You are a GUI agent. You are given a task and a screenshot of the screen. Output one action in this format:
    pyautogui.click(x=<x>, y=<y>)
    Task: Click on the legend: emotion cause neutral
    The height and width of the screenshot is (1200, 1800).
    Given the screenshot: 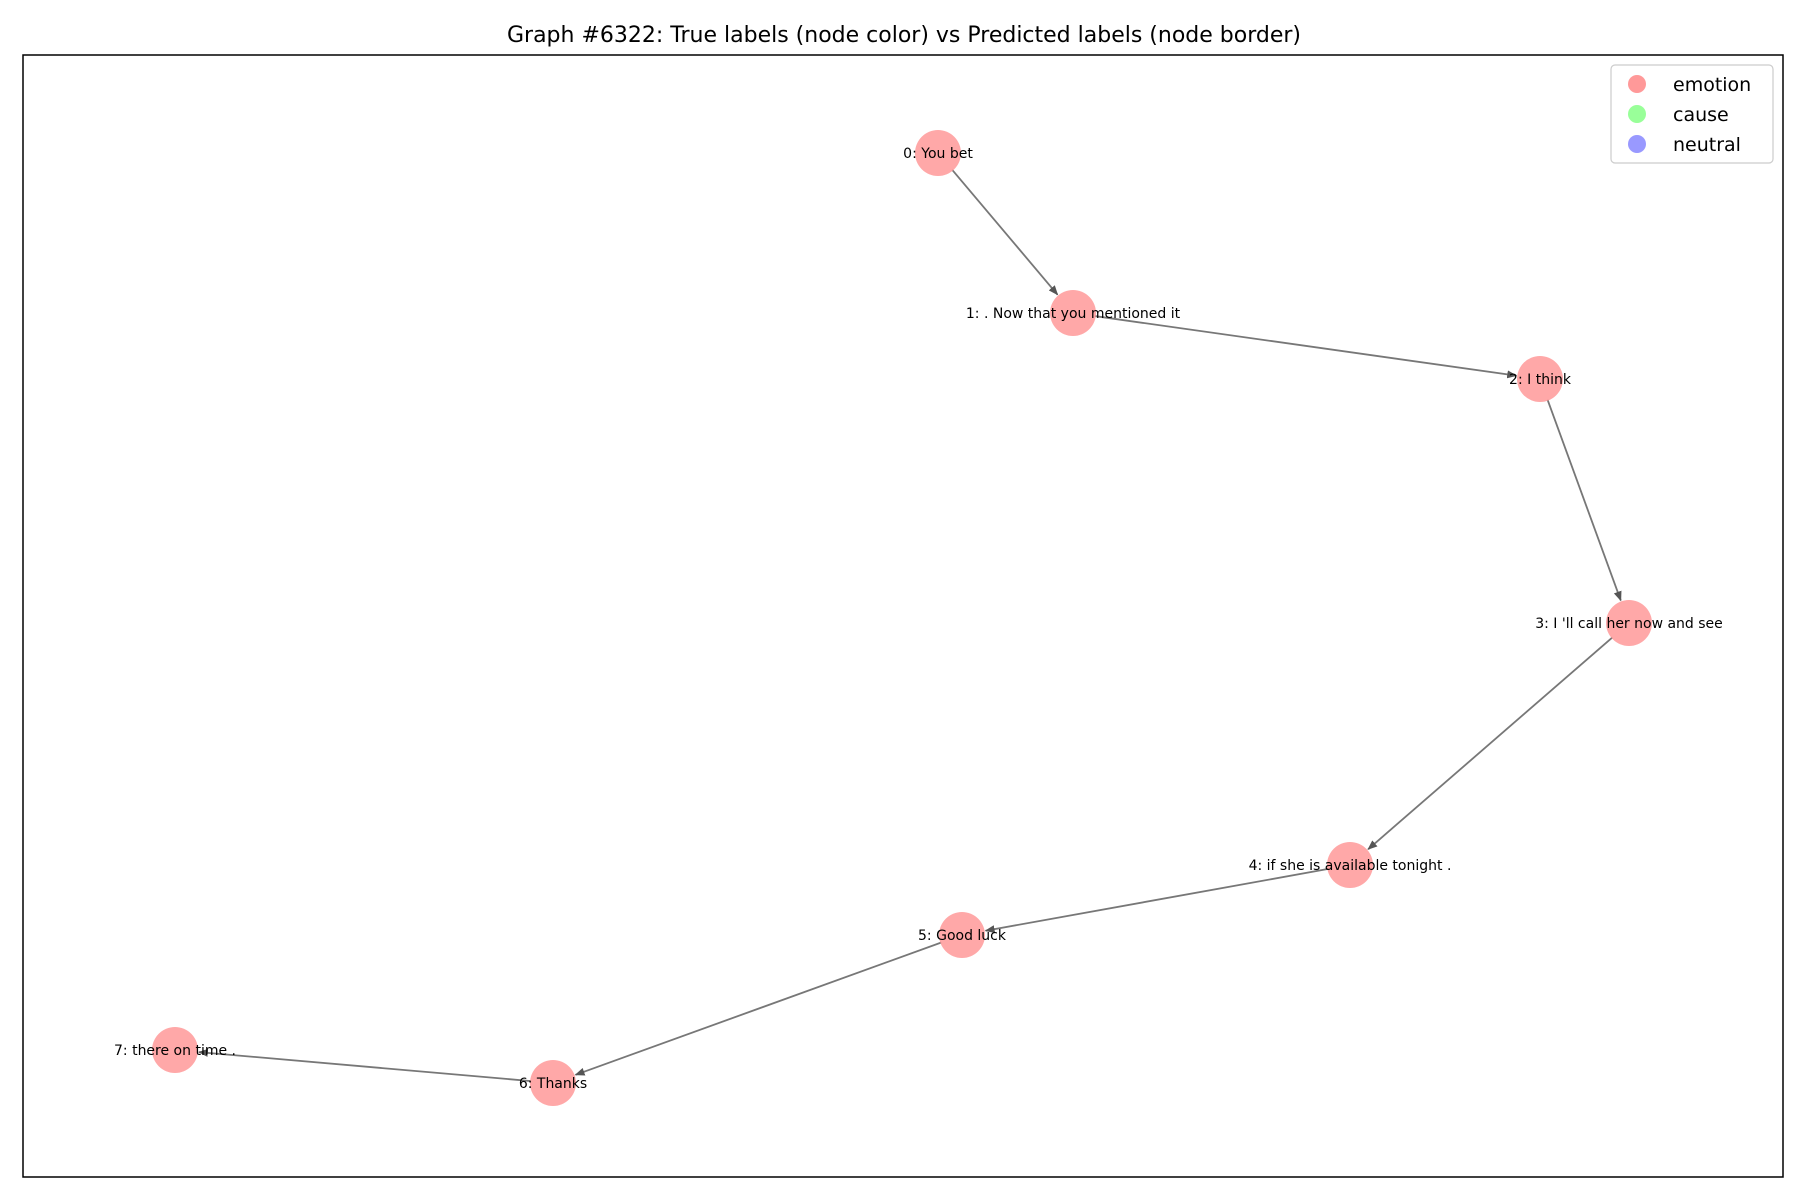 What is the action you would take?
    pyautogui.click(x=1692, y=114)
    